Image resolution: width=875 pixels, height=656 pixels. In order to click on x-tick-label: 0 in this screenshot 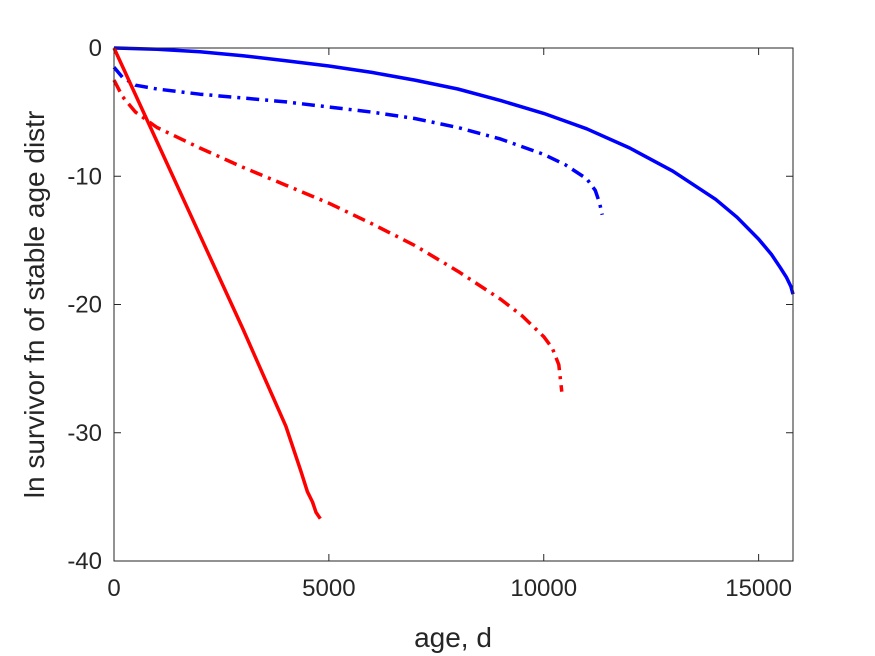, I will do `click(113, 588)`.